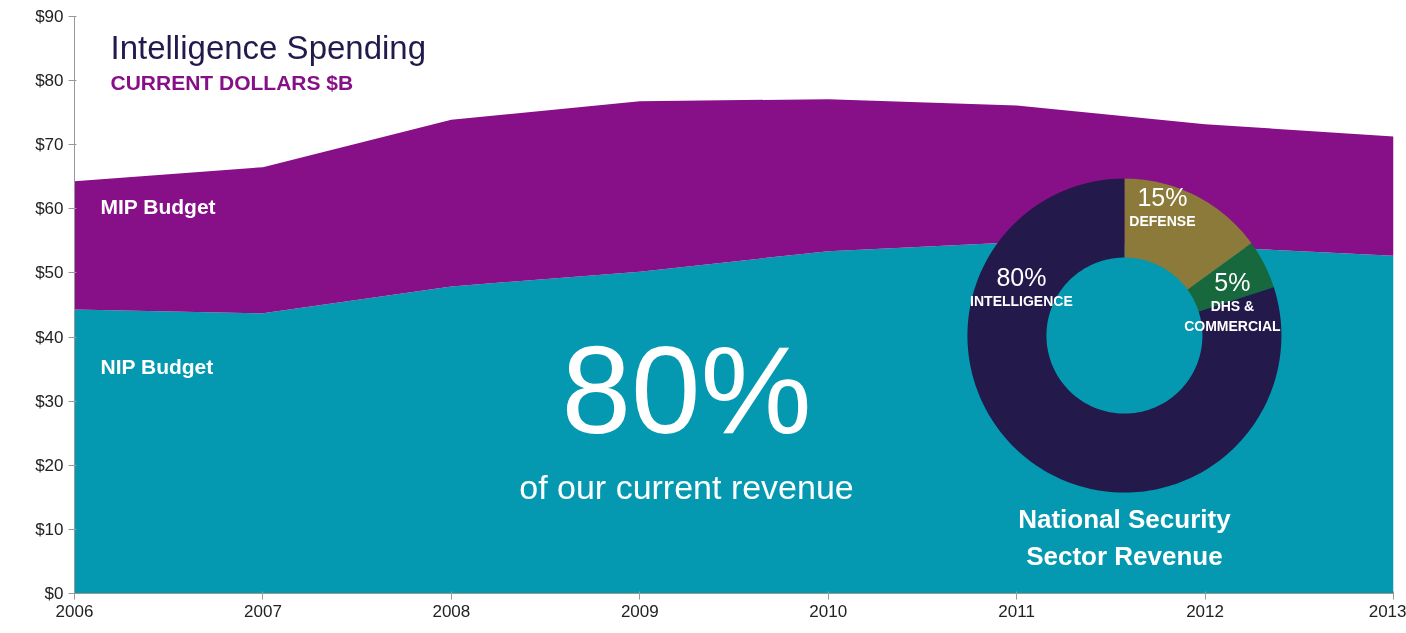 The width and height of the screenshot is (1406, 633). I want to click on y-tick-label: $0, so click(54, 593).